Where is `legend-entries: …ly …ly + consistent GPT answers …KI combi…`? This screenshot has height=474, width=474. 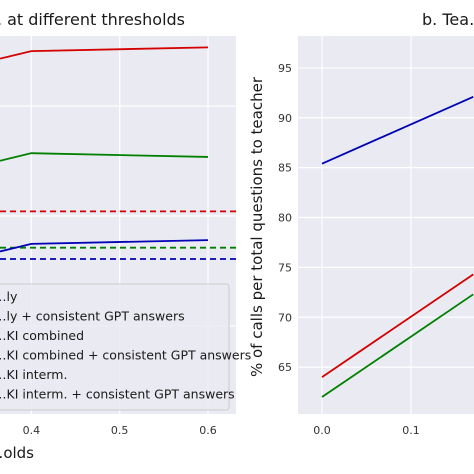
legend-entries: …ly …ly + consistent GPT answers …KI combi… is located at coordinates (125, 345).